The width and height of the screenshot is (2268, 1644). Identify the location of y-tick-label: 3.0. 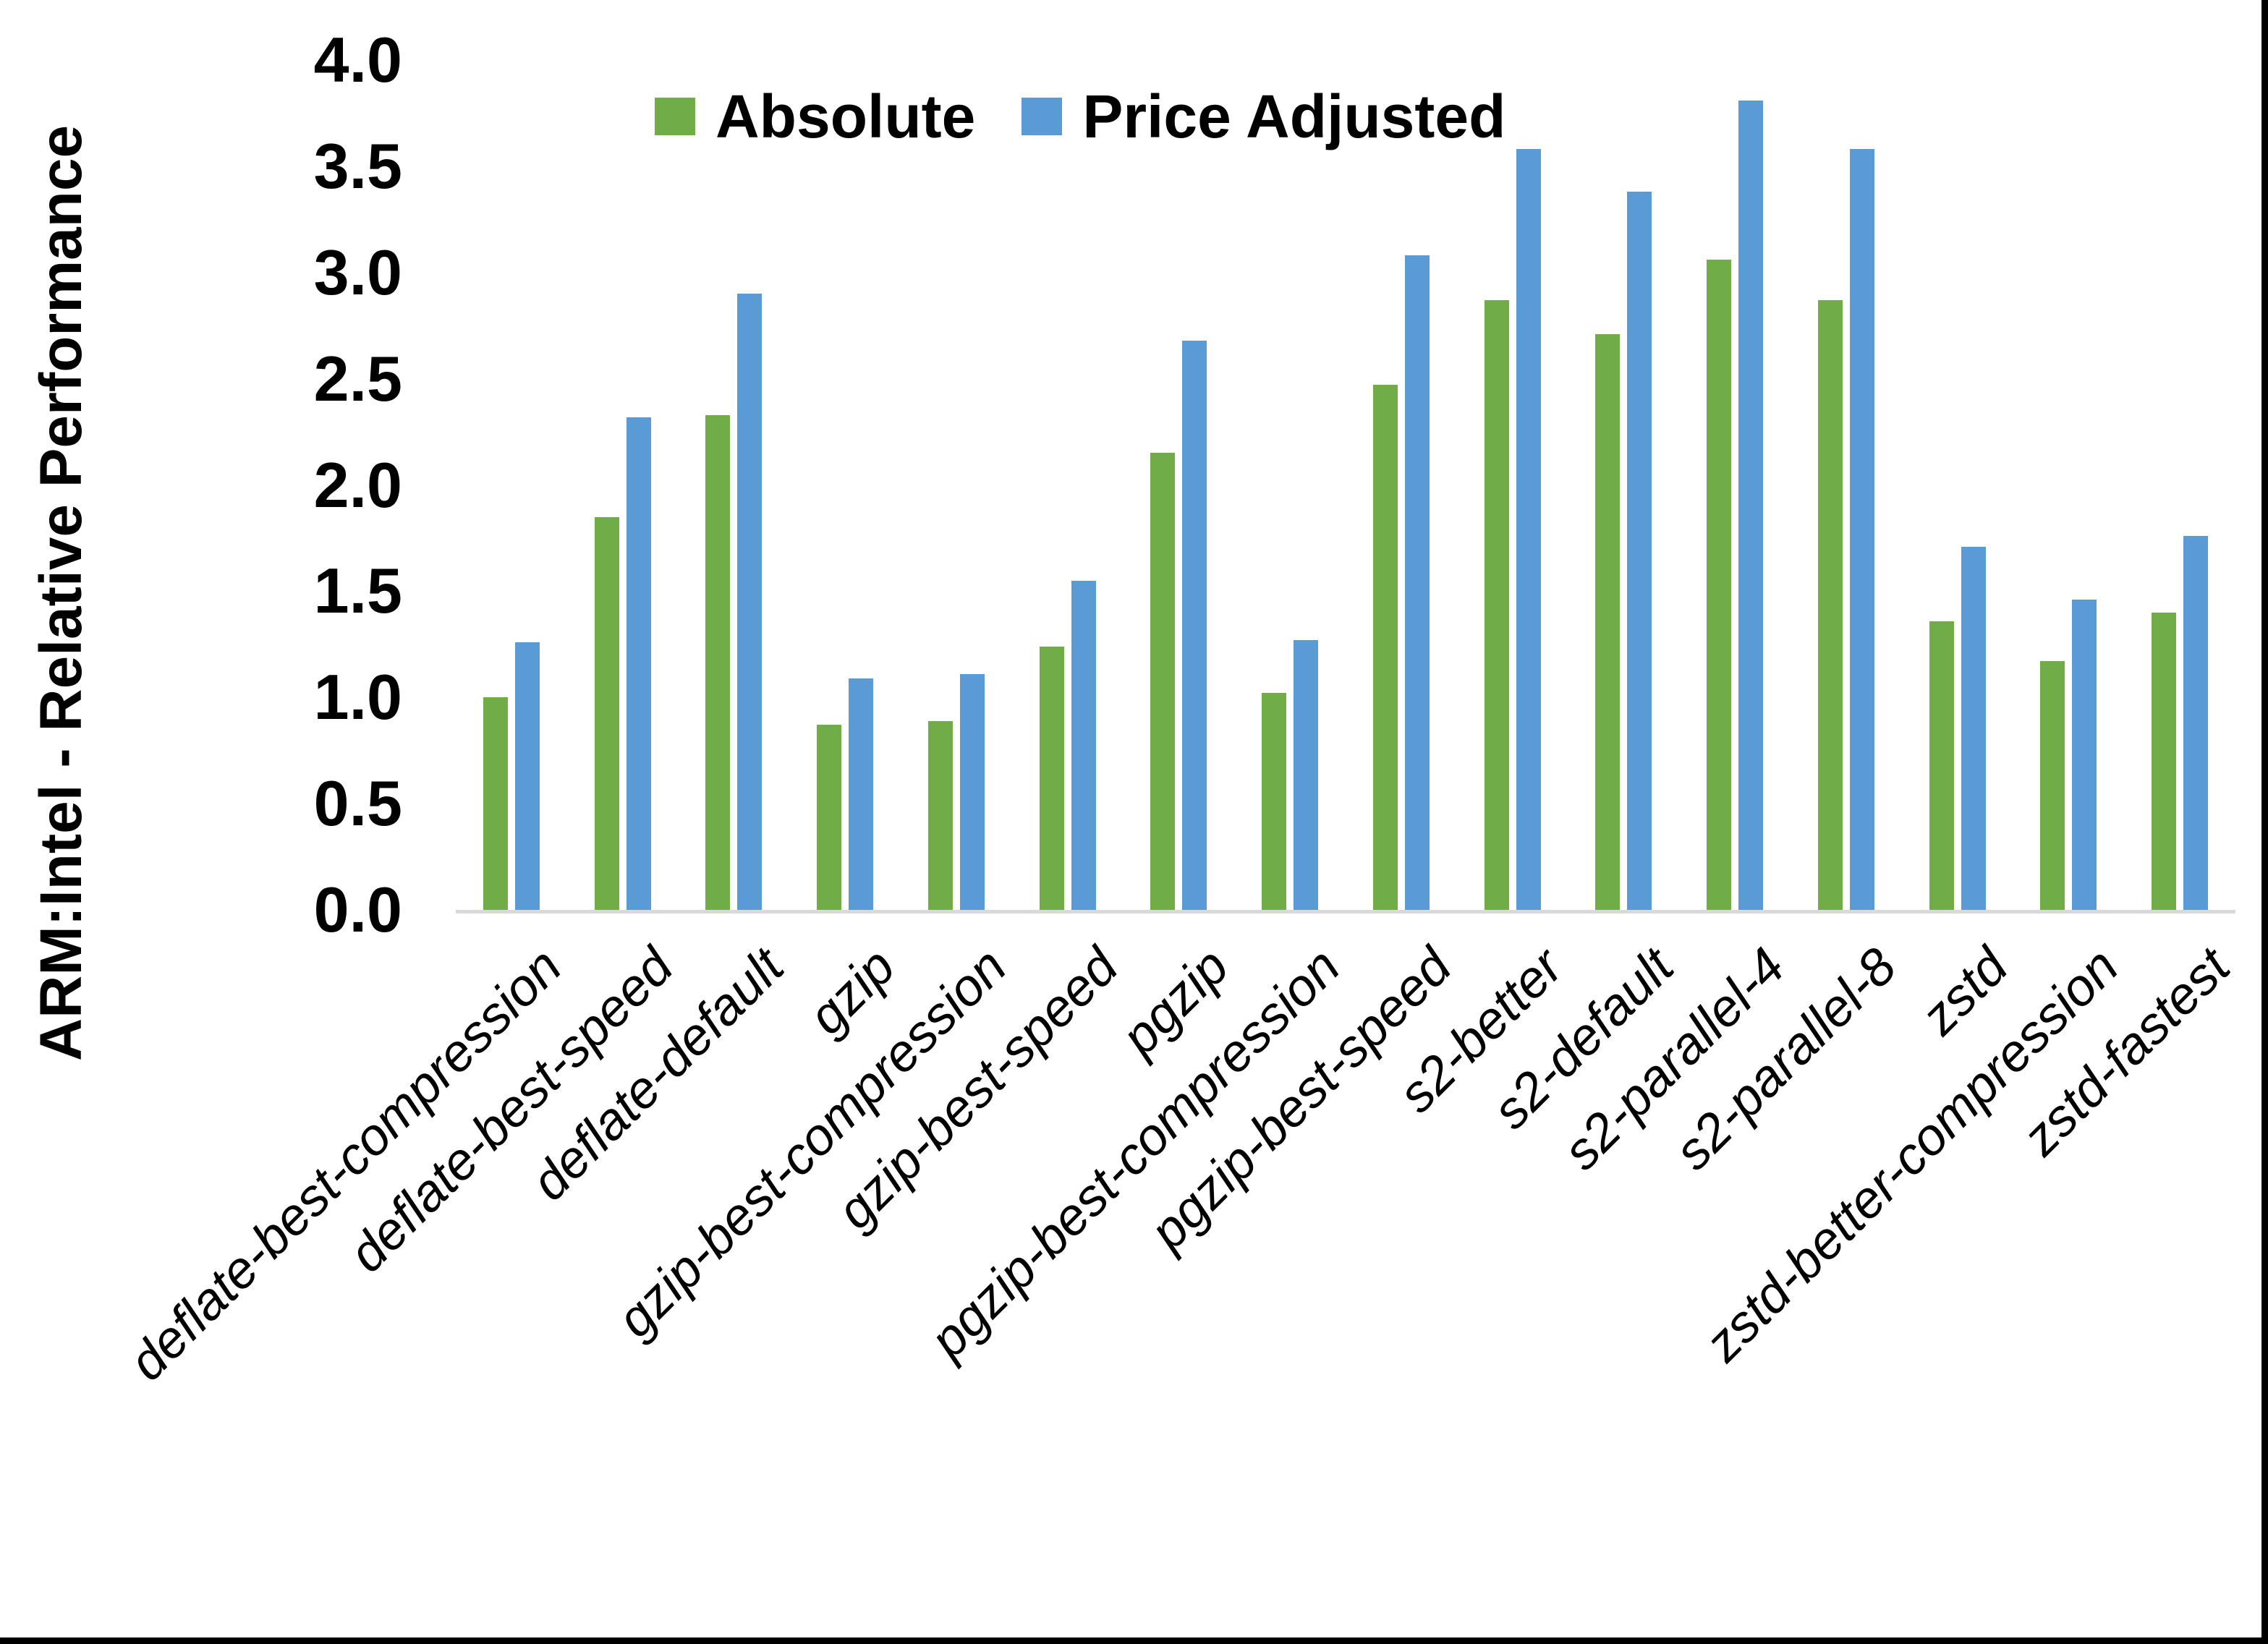
(357, 272).